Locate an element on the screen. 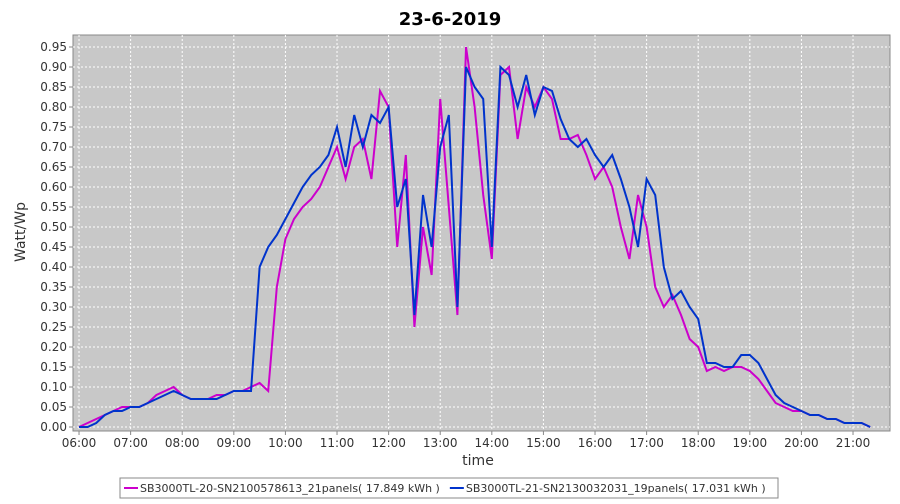 Image resolution: width=900 pixels, height=504 pixels. y-tick-label: 0.50 is located at coordinates (53, 227).